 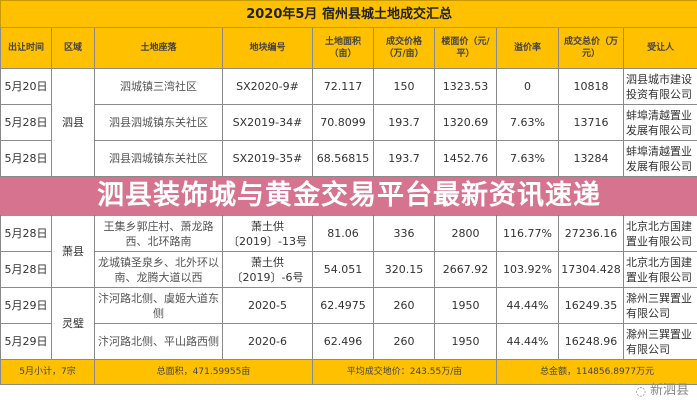 I want to click on column-header: 成交总价（万元）, so click(x=591, y=48).